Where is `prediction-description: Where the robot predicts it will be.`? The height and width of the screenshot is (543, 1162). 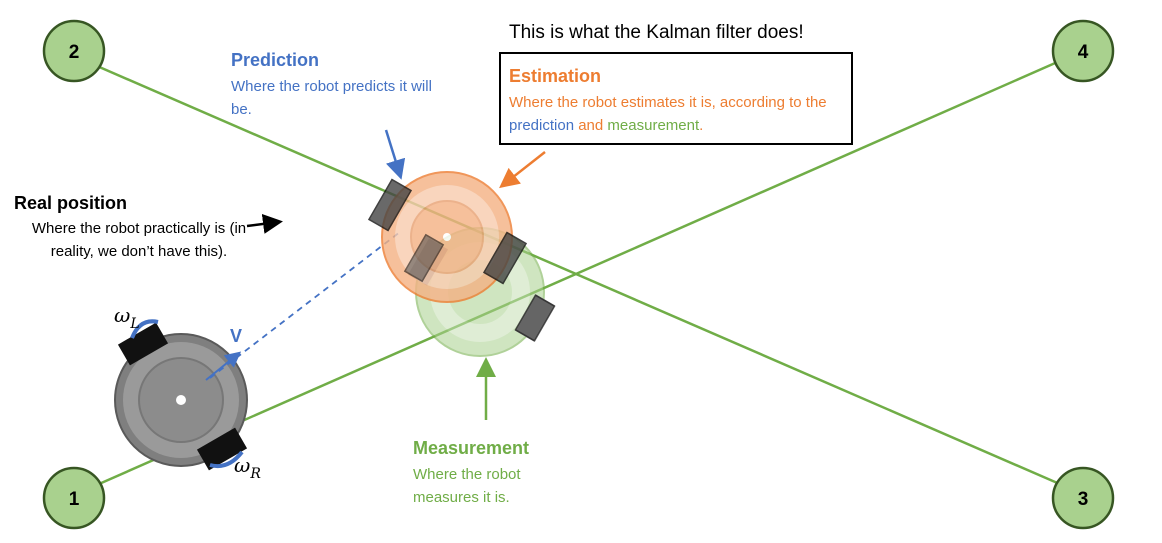 prediction-description: Where the robot predicts it will be. is located at coordinates (331, 98).